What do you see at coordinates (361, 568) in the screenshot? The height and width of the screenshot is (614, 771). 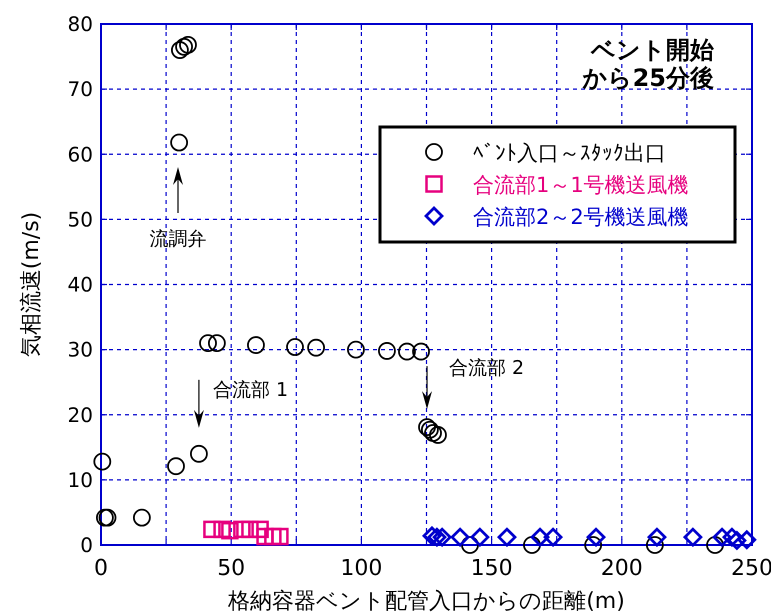 I see `x-tick-label: 100` at bounding box center [361, 568].